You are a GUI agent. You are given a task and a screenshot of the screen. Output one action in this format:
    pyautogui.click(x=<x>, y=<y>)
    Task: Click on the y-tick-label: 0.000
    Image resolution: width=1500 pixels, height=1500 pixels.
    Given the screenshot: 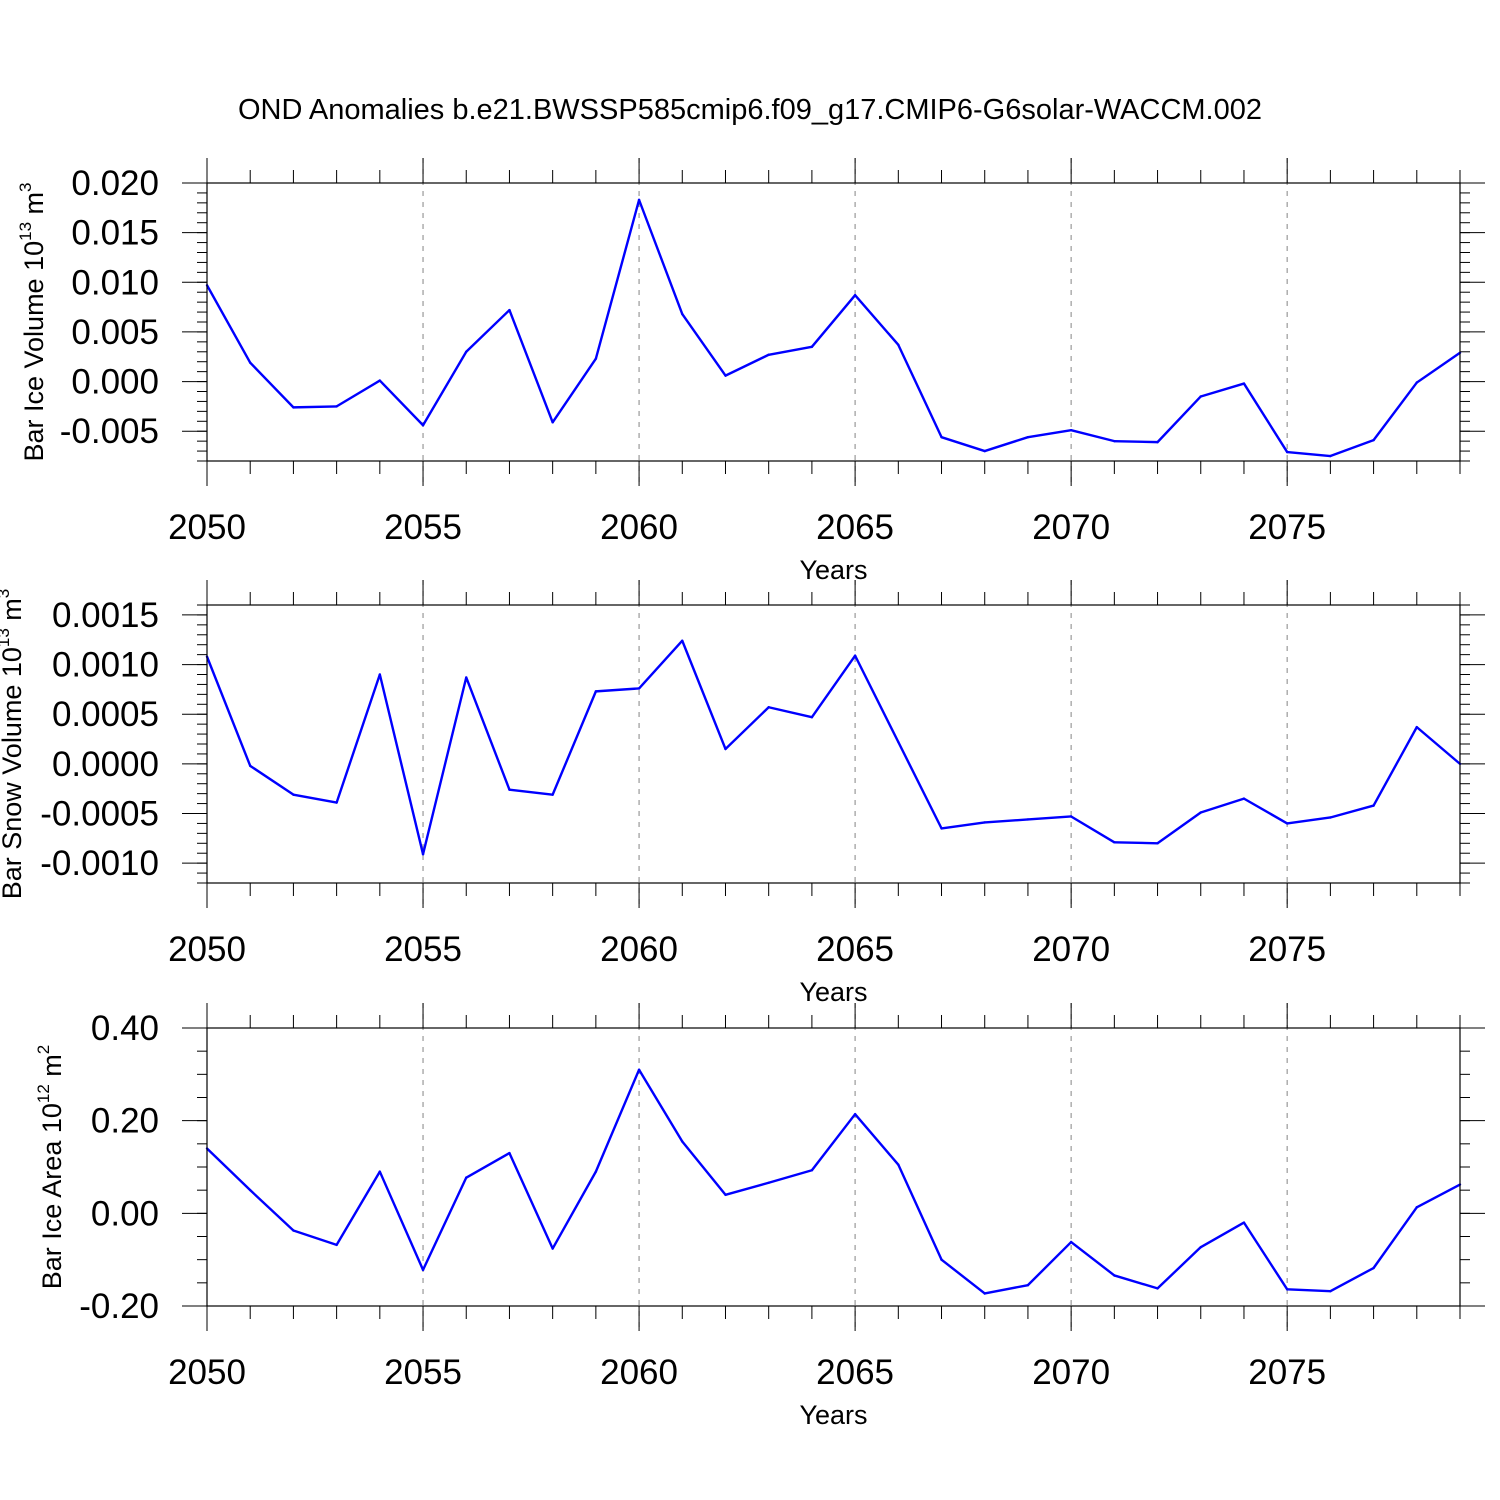 What is the action you would take?
    pyautogui.click(x=115, y=382)
    